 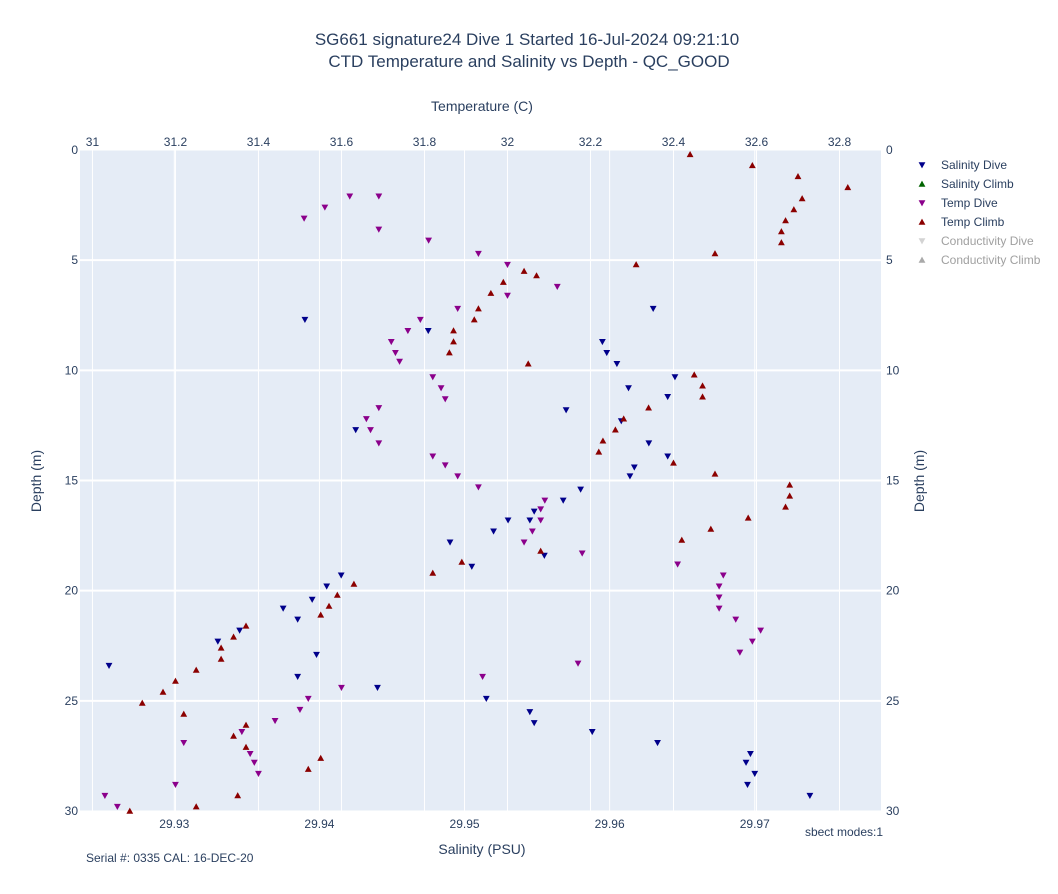 I want to click on x-bottom-tick-label: 29.97, so click(x=755, y=824).